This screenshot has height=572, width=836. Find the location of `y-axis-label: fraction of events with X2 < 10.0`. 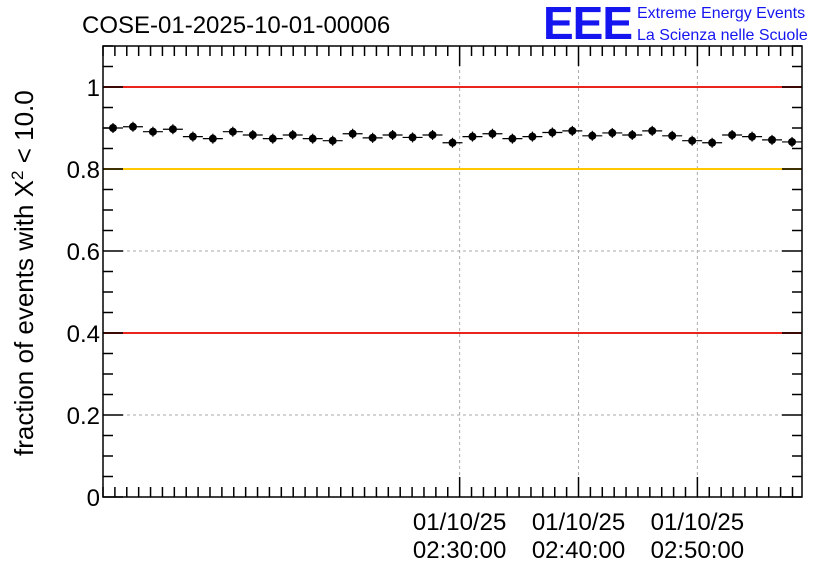

y-axis-label: fraction of events with X2 < 10.0 is located at coordinates (23, 273).